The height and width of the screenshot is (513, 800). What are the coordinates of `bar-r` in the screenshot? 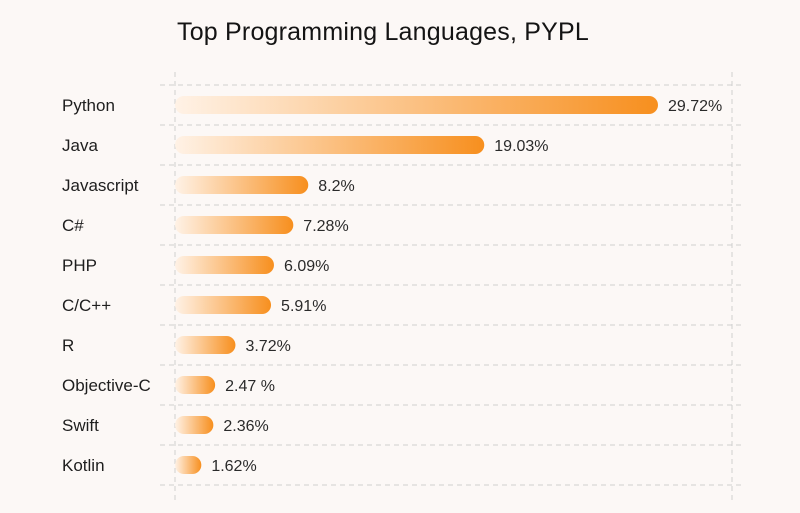 It's located at (205, 345).